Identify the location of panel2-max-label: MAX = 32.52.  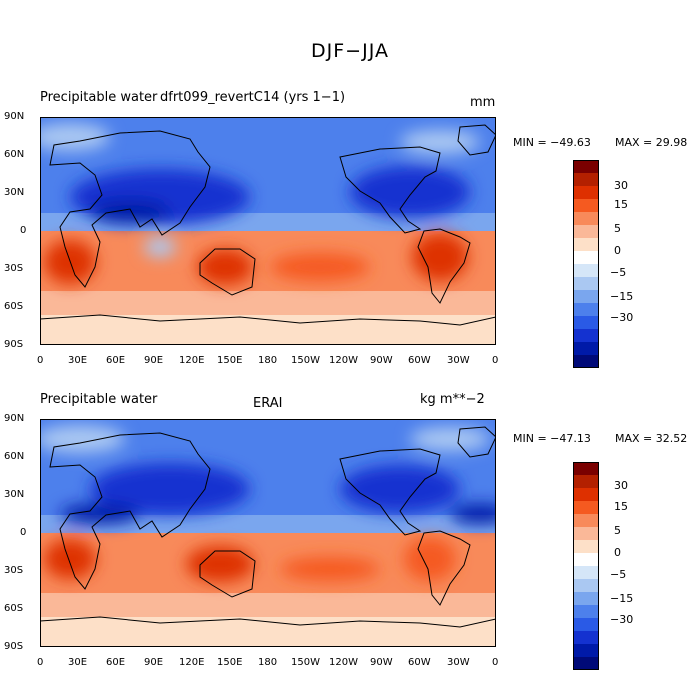
(651, 438).